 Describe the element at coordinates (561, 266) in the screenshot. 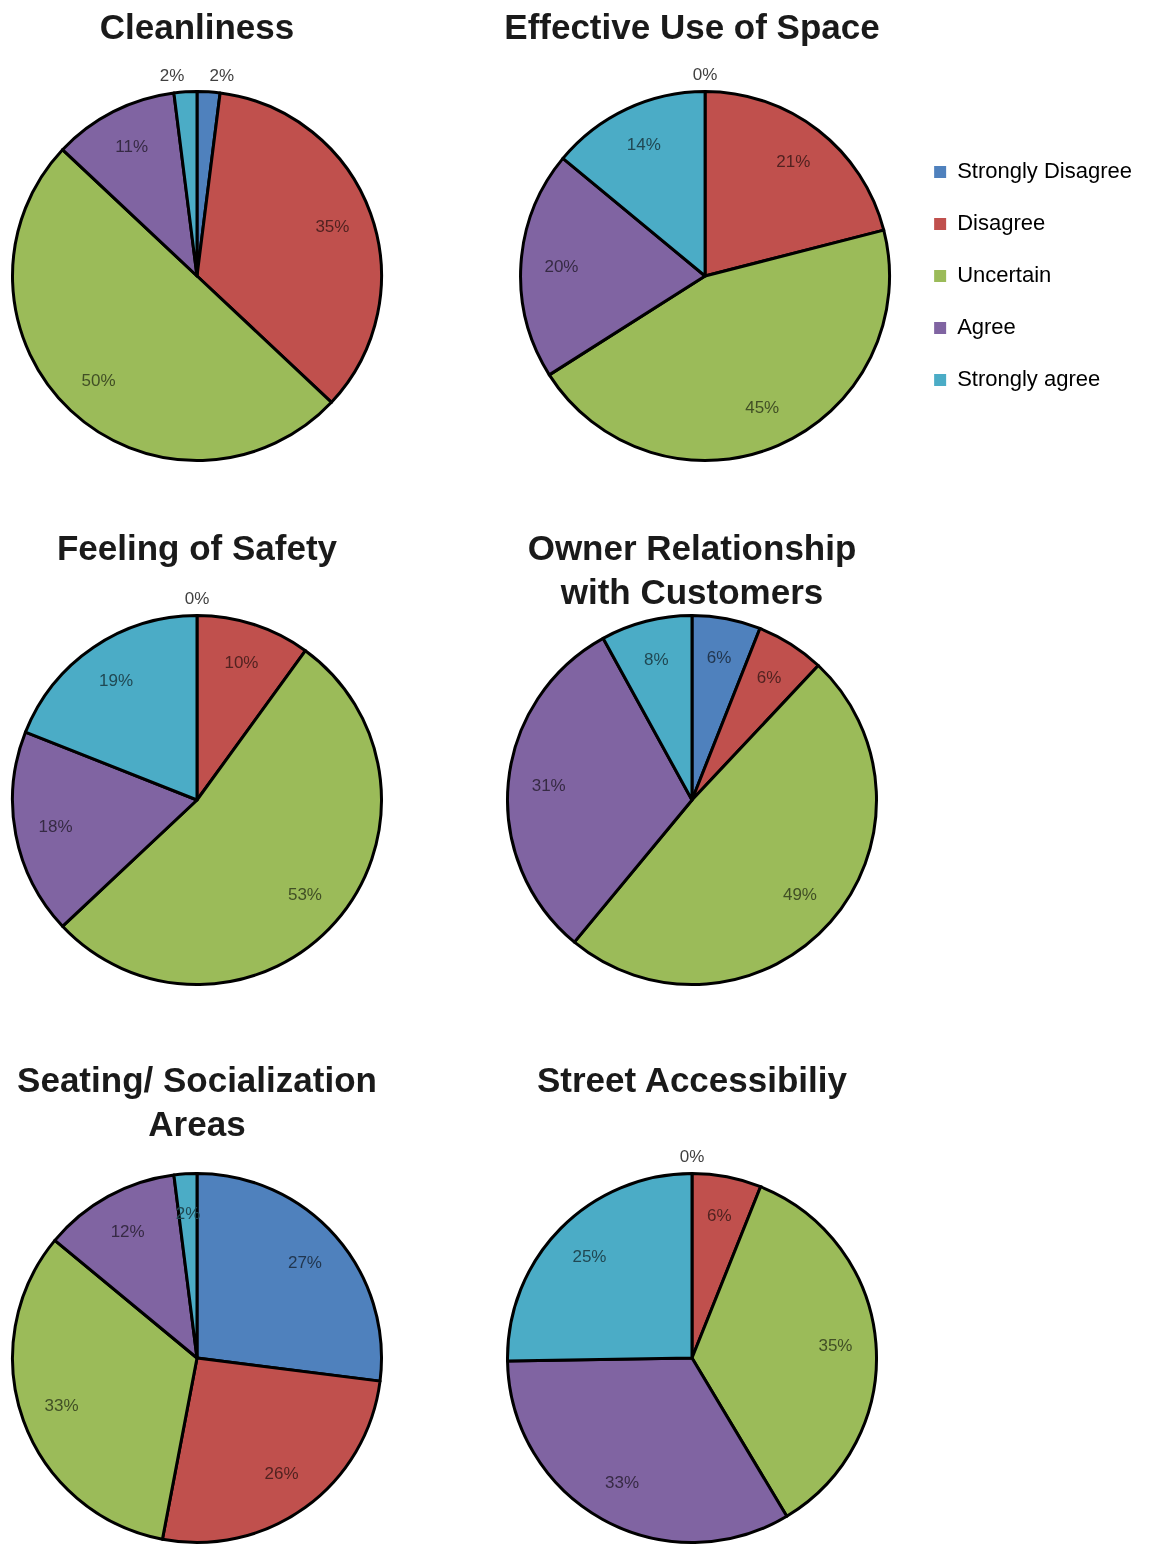

I see `data-label: 20%` at that location.